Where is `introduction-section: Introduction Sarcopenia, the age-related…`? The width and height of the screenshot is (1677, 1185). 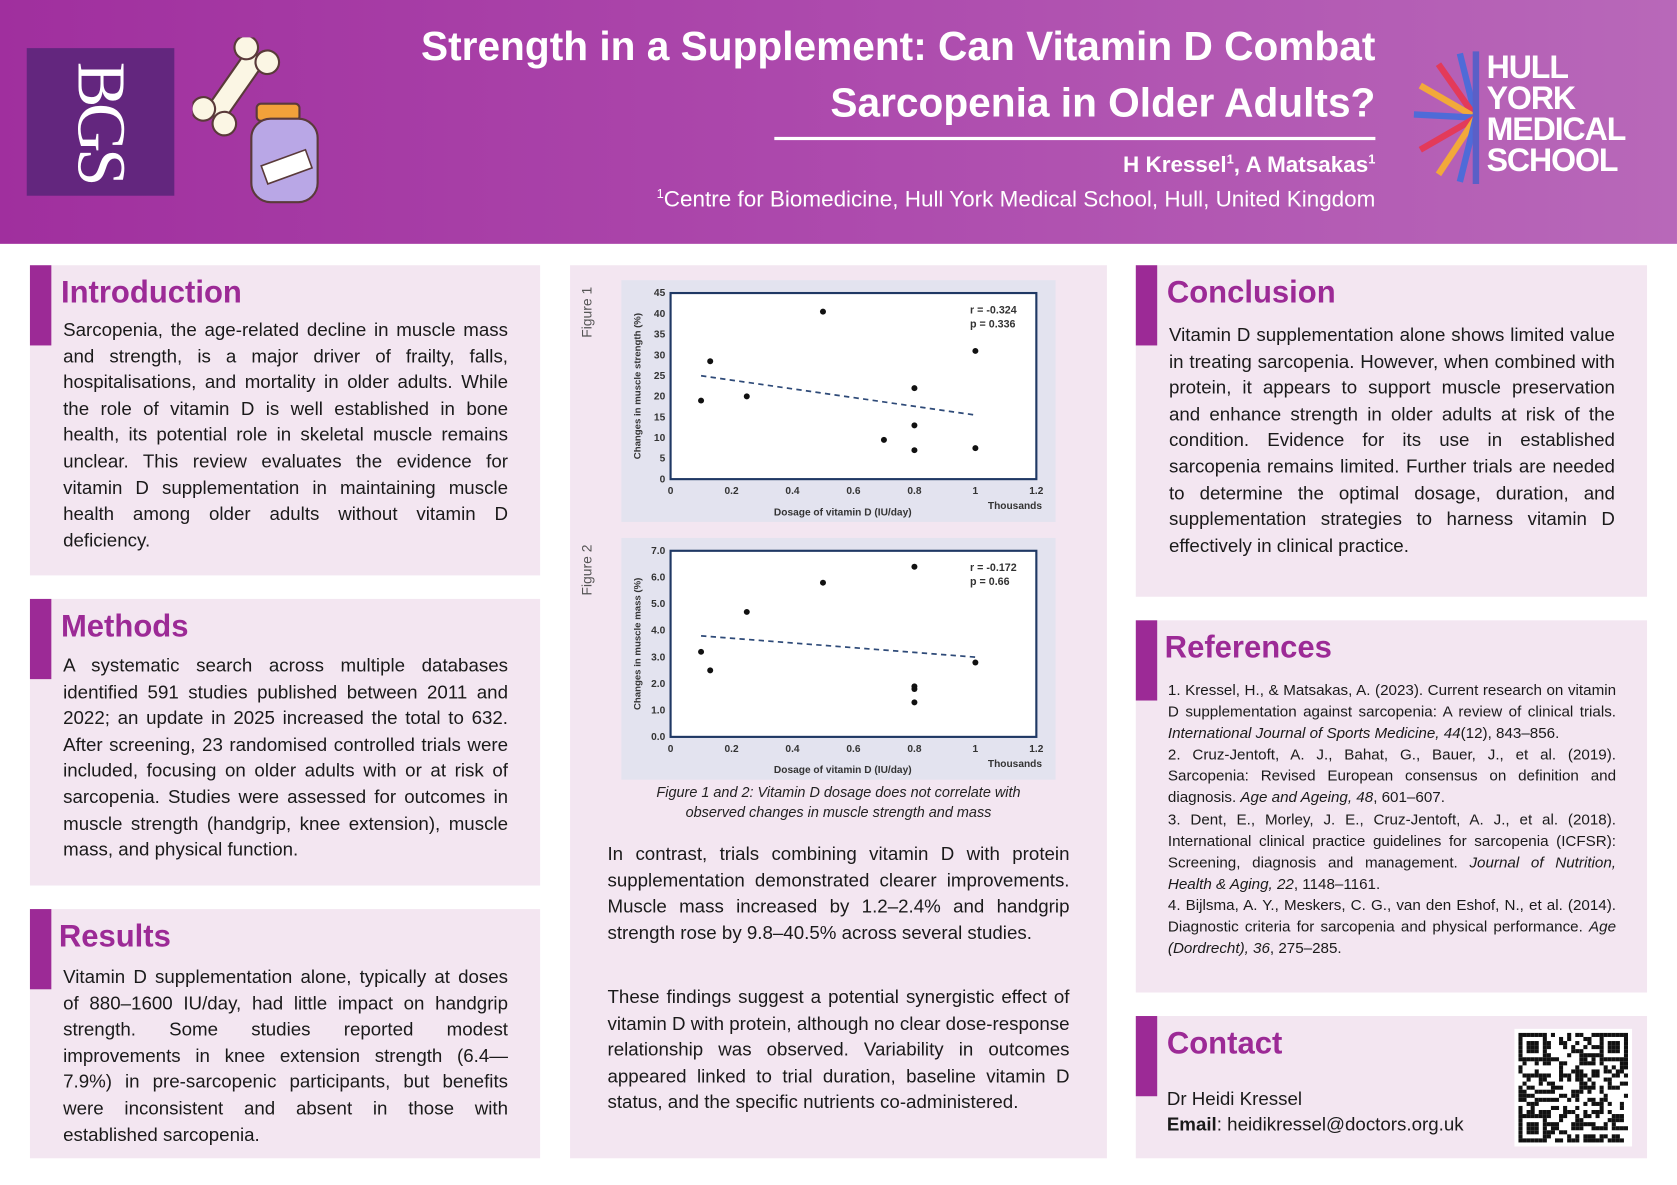 introduction-section: Introduction Sarcopenia, the age-related… is located at coordinates (285, 420).